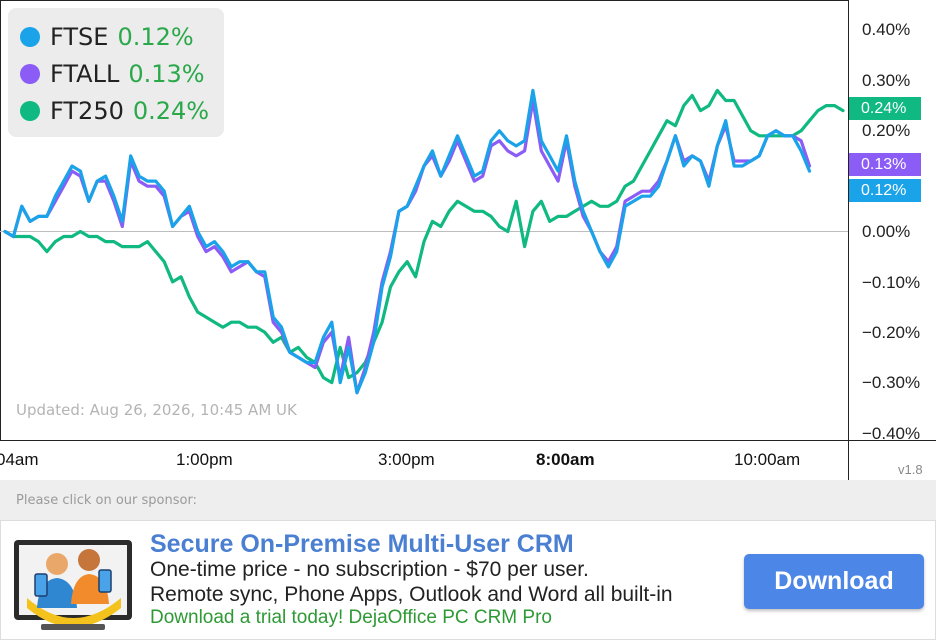 Image resolution: width=936 pixels, height=640 pixels. Describe the element at coordinates (834, 581) in the screenshot. I see `download-button: Download` at that location.